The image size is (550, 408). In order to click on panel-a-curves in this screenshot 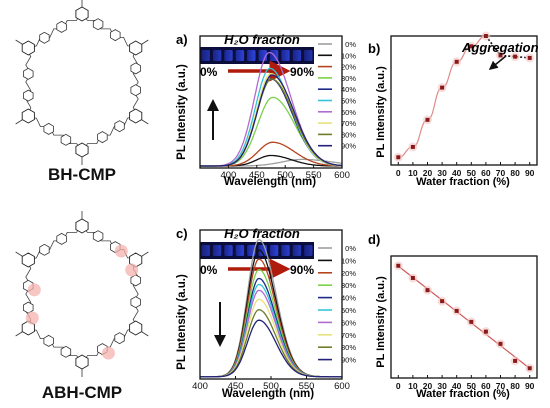, I will do `click(271, 109)`.